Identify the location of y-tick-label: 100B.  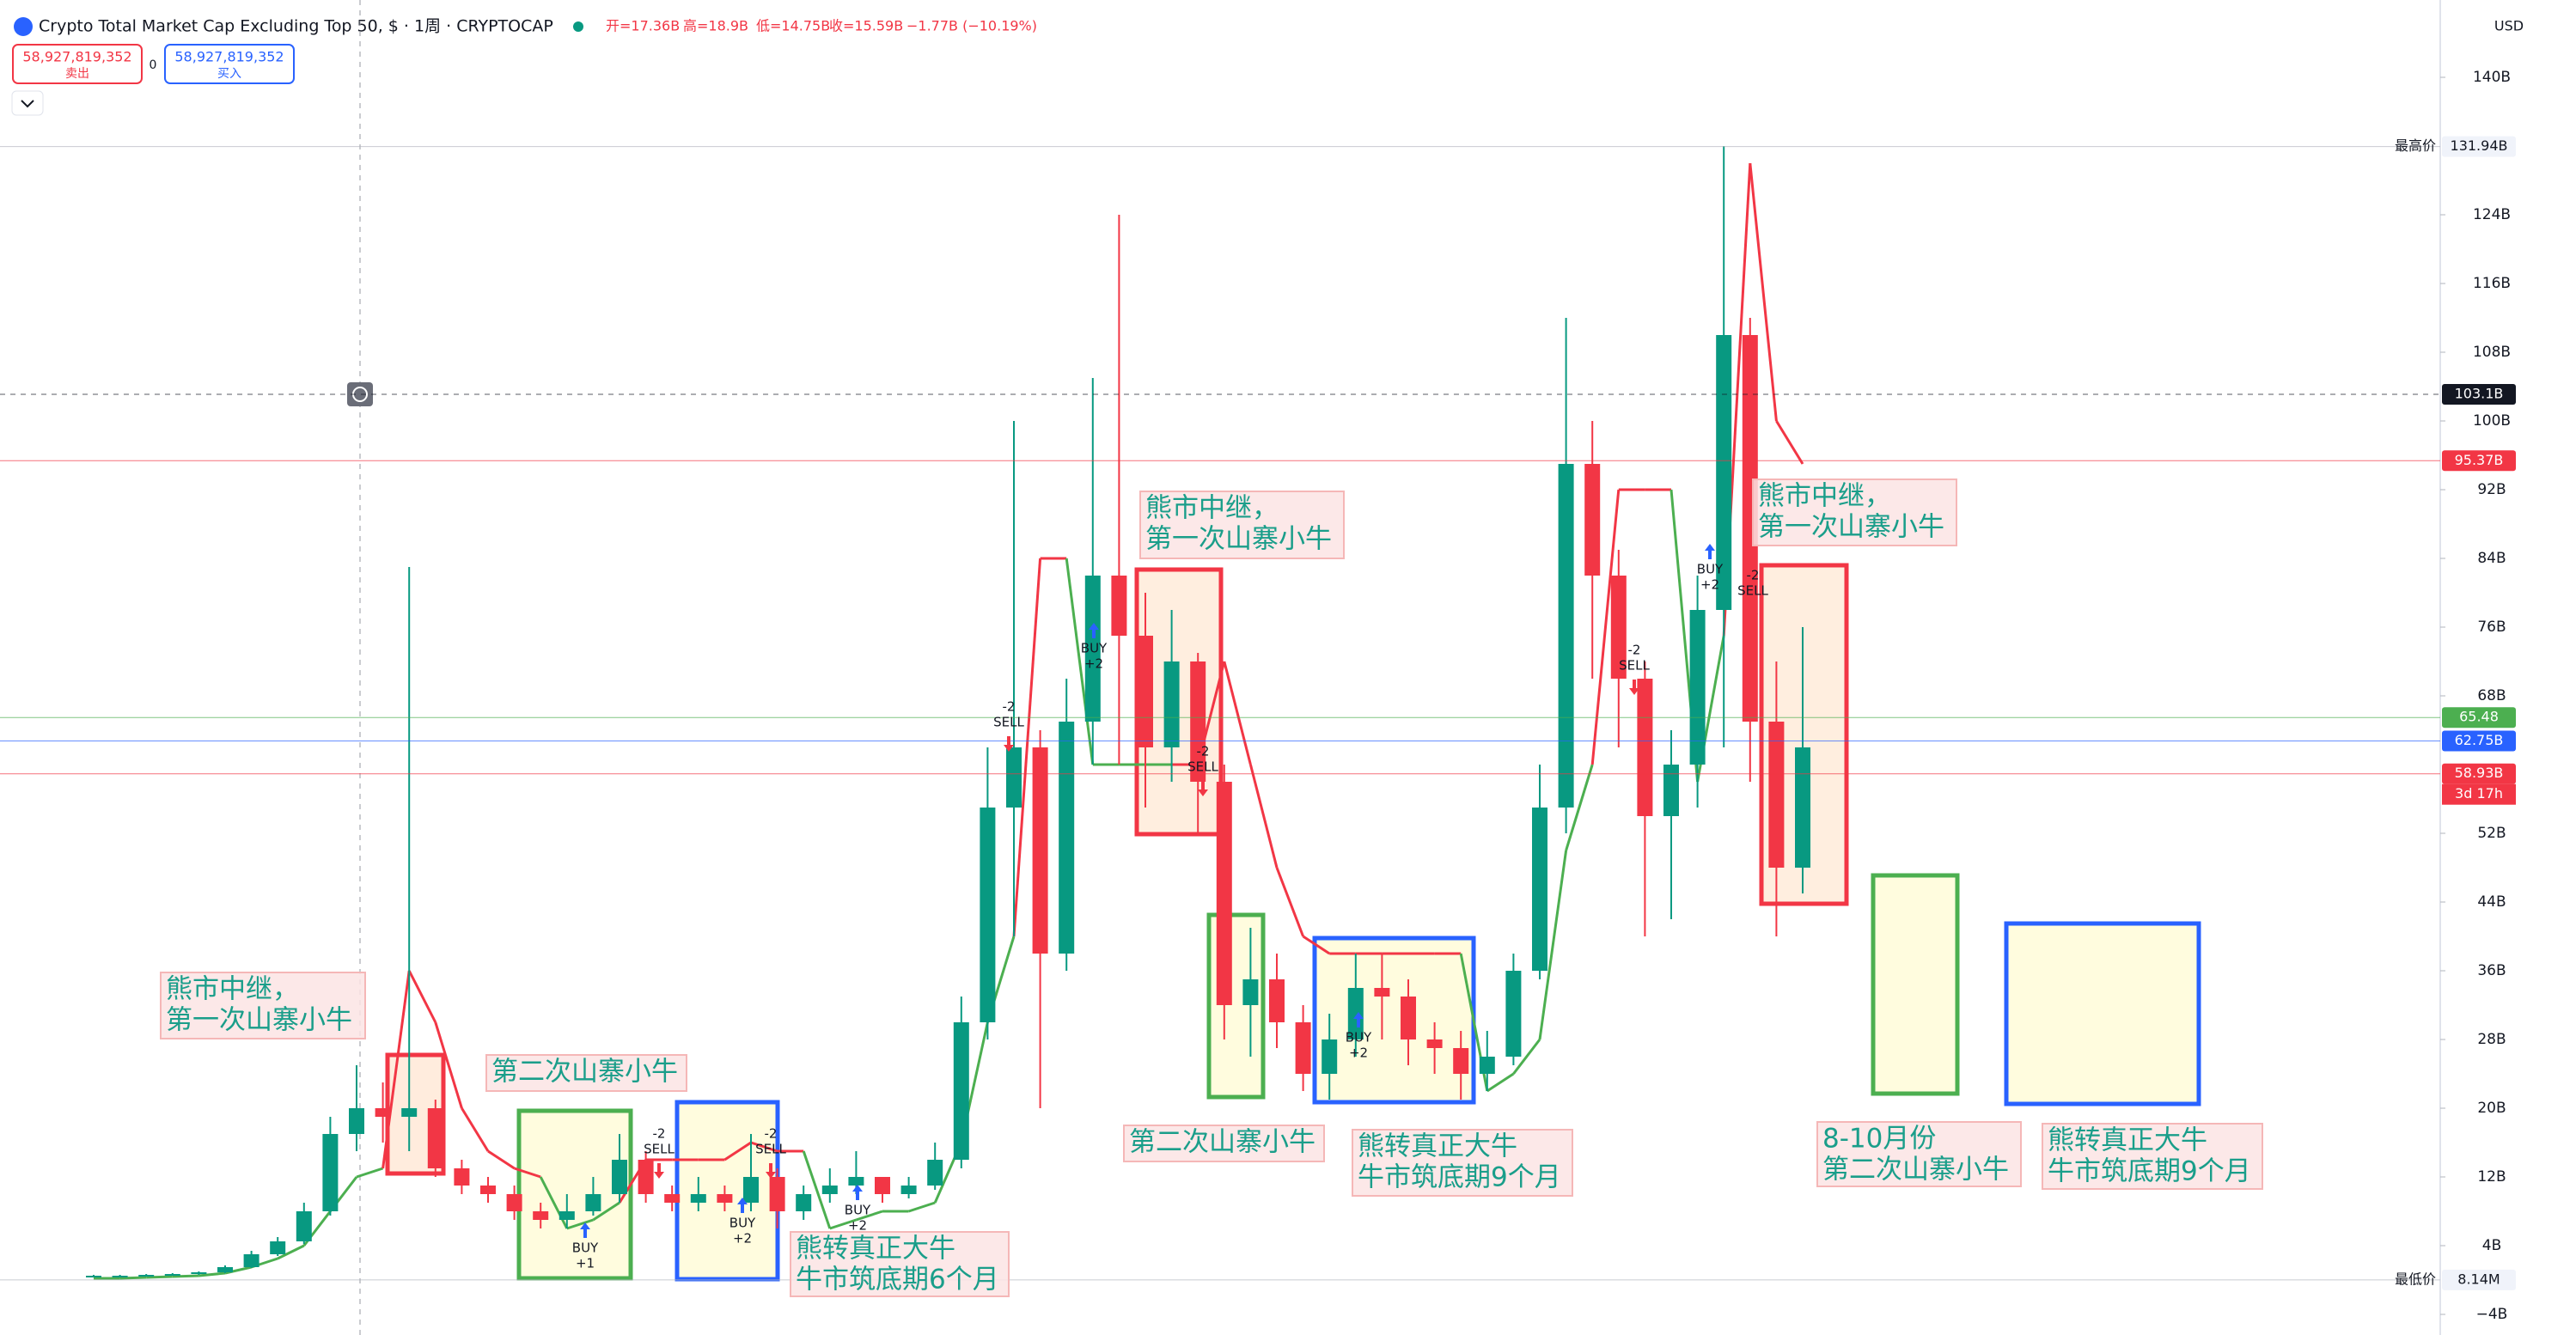
(2492, 421).